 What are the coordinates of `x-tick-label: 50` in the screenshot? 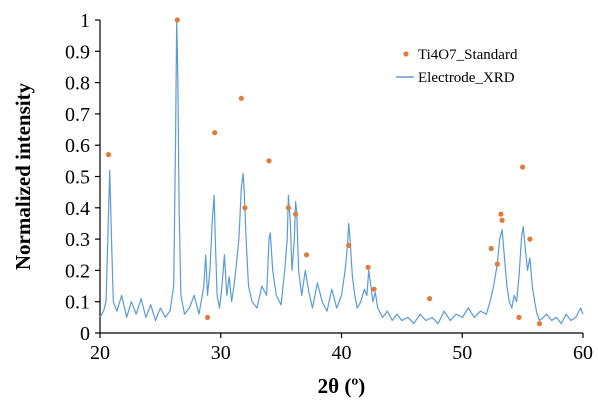 It's located at (462, 353).